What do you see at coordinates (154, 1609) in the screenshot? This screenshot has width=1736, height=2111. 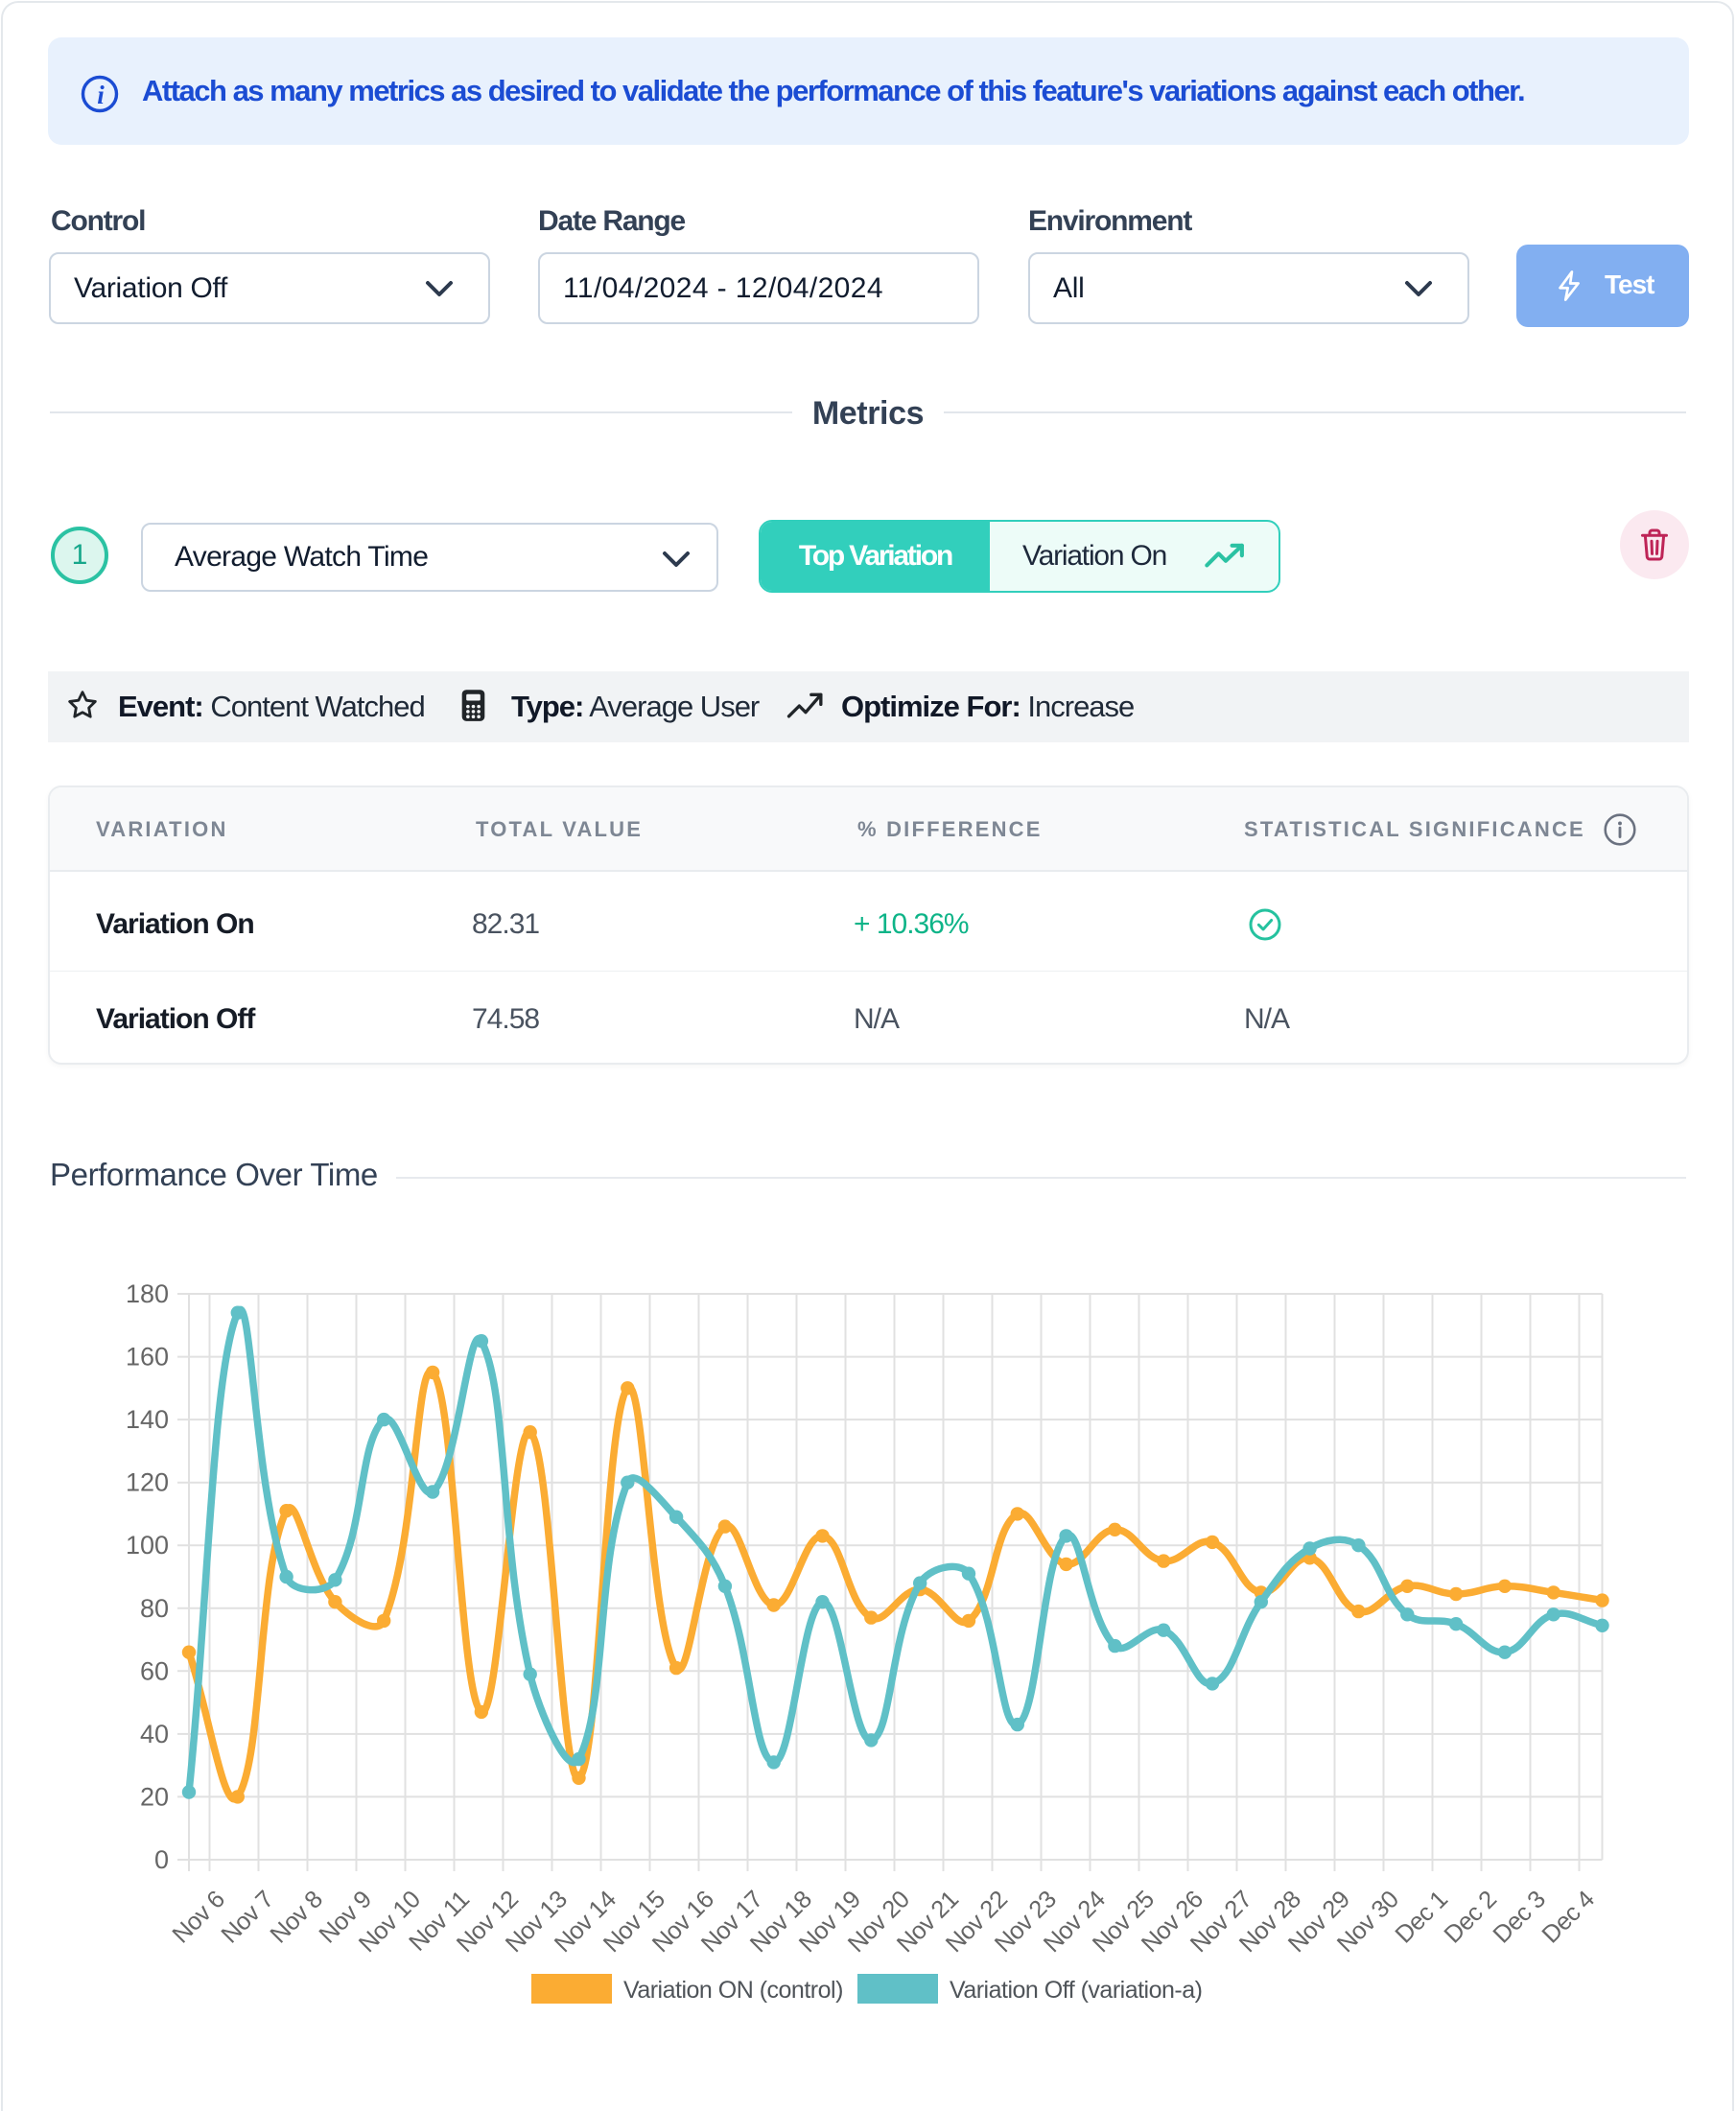 I see `svg-text: 80` at bounding box center [154, 1609].